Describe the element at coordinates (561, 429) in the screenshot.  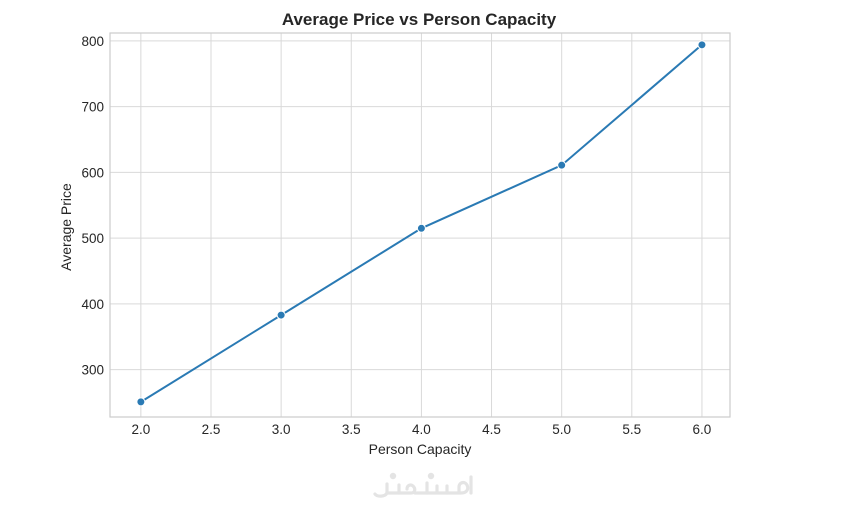
I see `x-tick-label: 5.0` at that location.